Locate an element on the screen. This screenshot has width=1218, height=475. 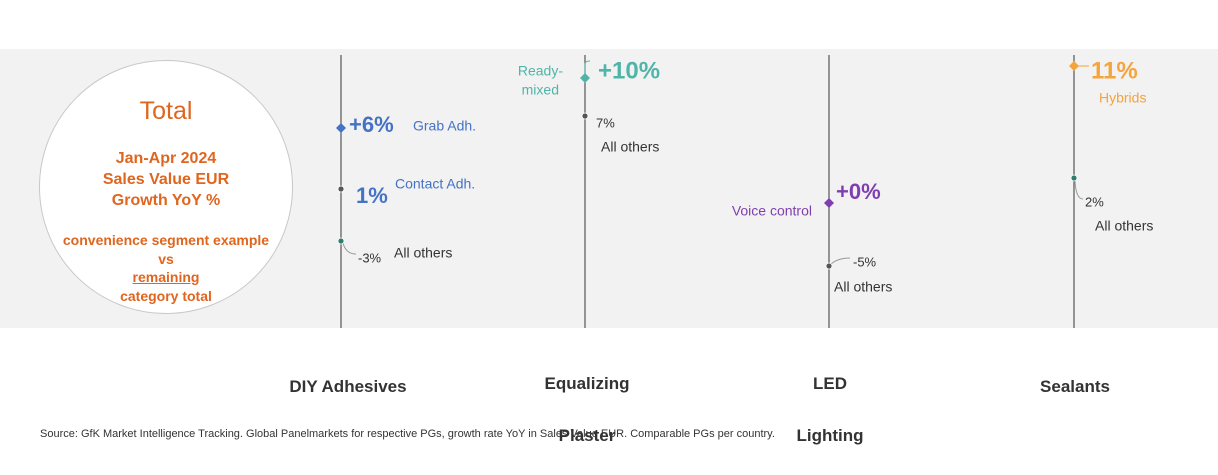
segment-label: Ready- is located at coordinates (540, 71).